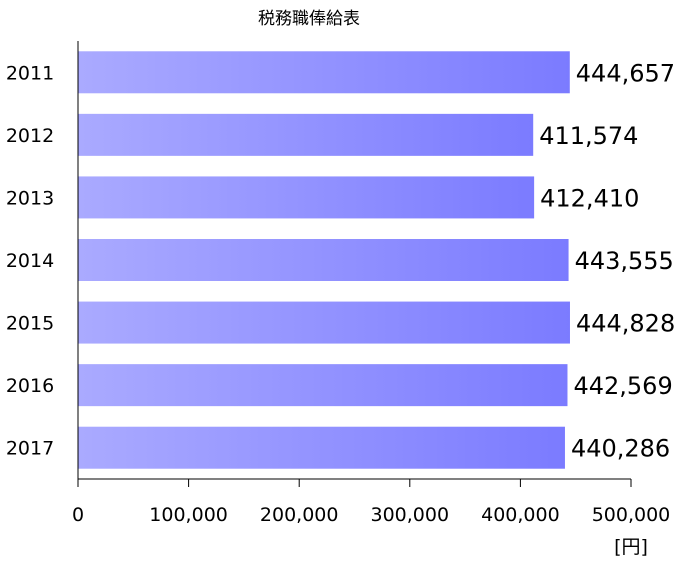 This screenshot has height=568, width=697. Describe the element at coordinates (631, 515) in the screenshot. I see `x-tick-label: 500,000` at that location.